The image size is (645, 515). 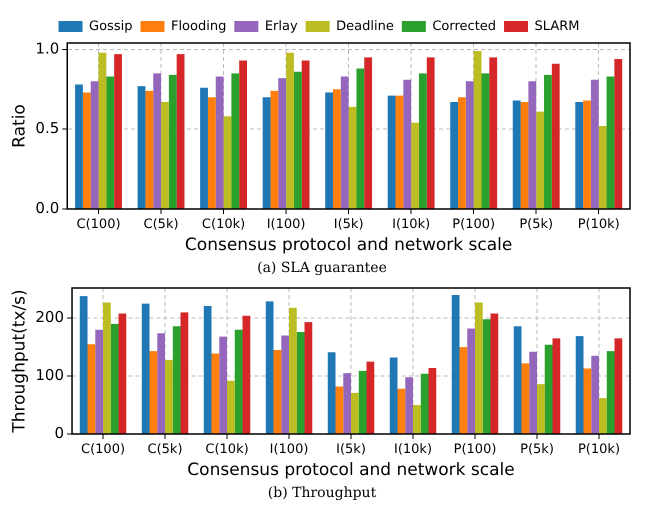 What do you see at coordinates (464, 26) in the screenshot?
I see `legend-label: Corrected` at bounding box center [464, 26].